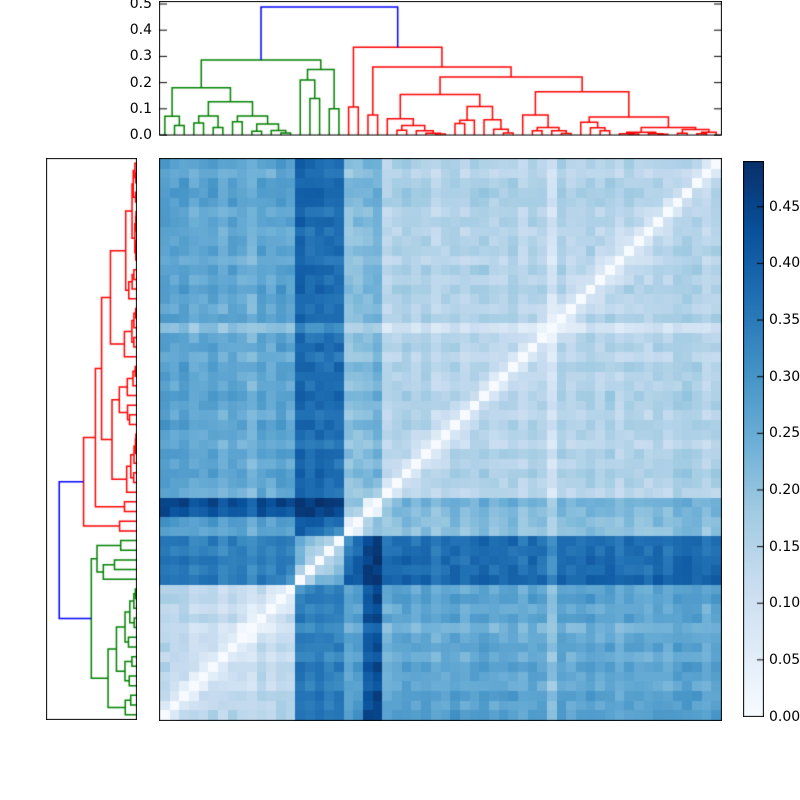  Describe the element at coordinates (140, 56) in the screenshot. I see `top-dendrogram-tick-label: 0.3` at that location.